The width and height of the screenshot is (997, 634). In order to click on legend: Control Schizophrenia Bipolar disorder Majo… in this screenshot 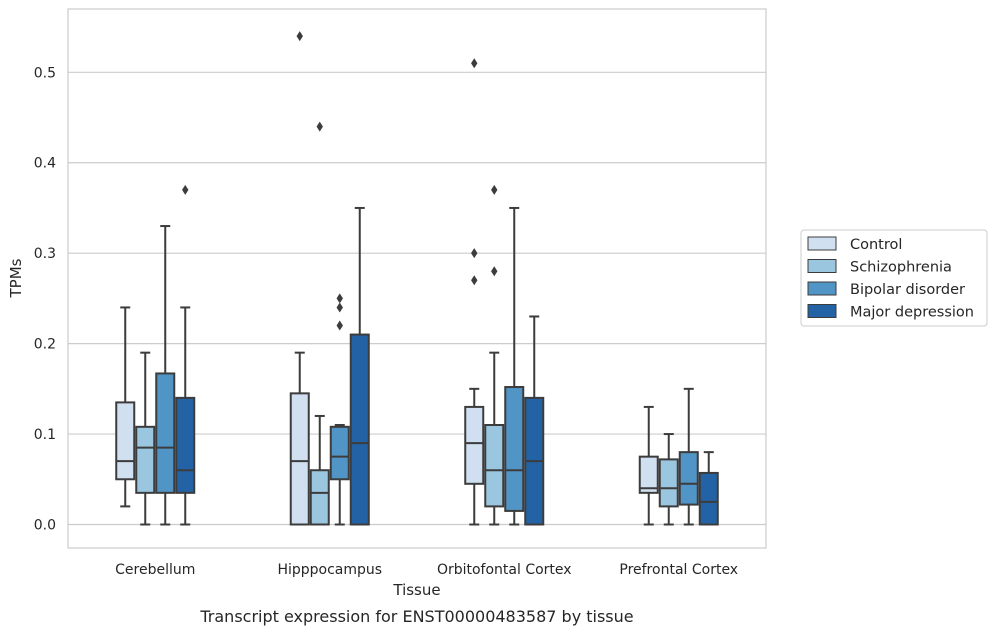, I will do `click(894, 278)`.